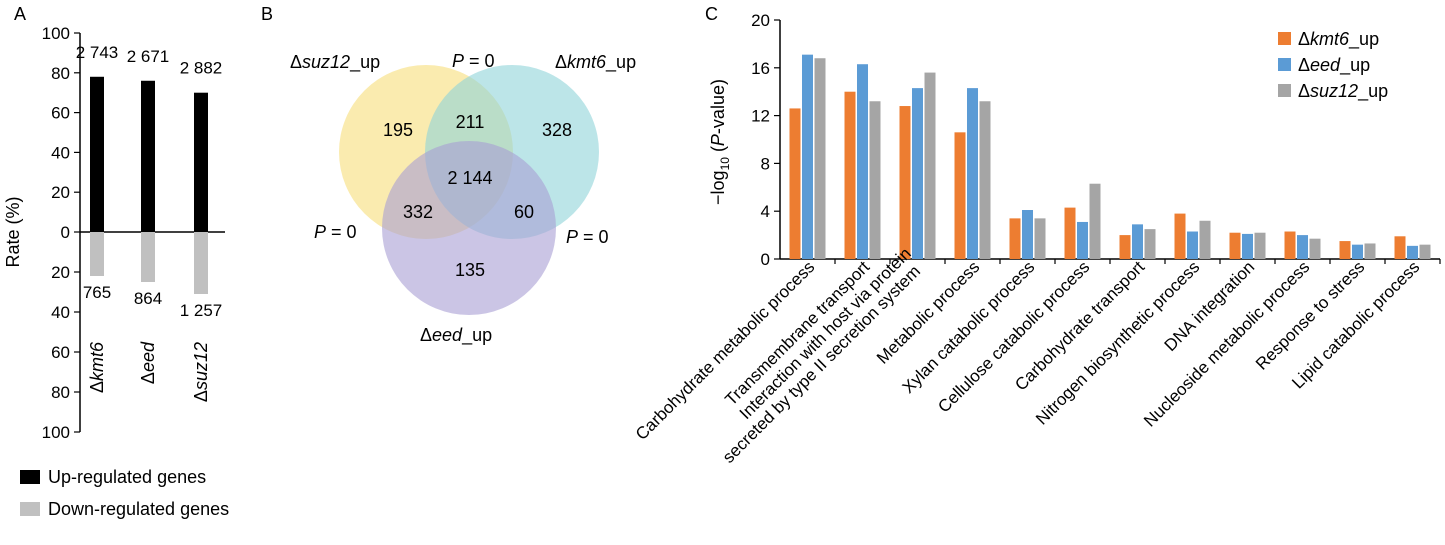  I want to click on panel-a-letter: A, so click(20, 14).